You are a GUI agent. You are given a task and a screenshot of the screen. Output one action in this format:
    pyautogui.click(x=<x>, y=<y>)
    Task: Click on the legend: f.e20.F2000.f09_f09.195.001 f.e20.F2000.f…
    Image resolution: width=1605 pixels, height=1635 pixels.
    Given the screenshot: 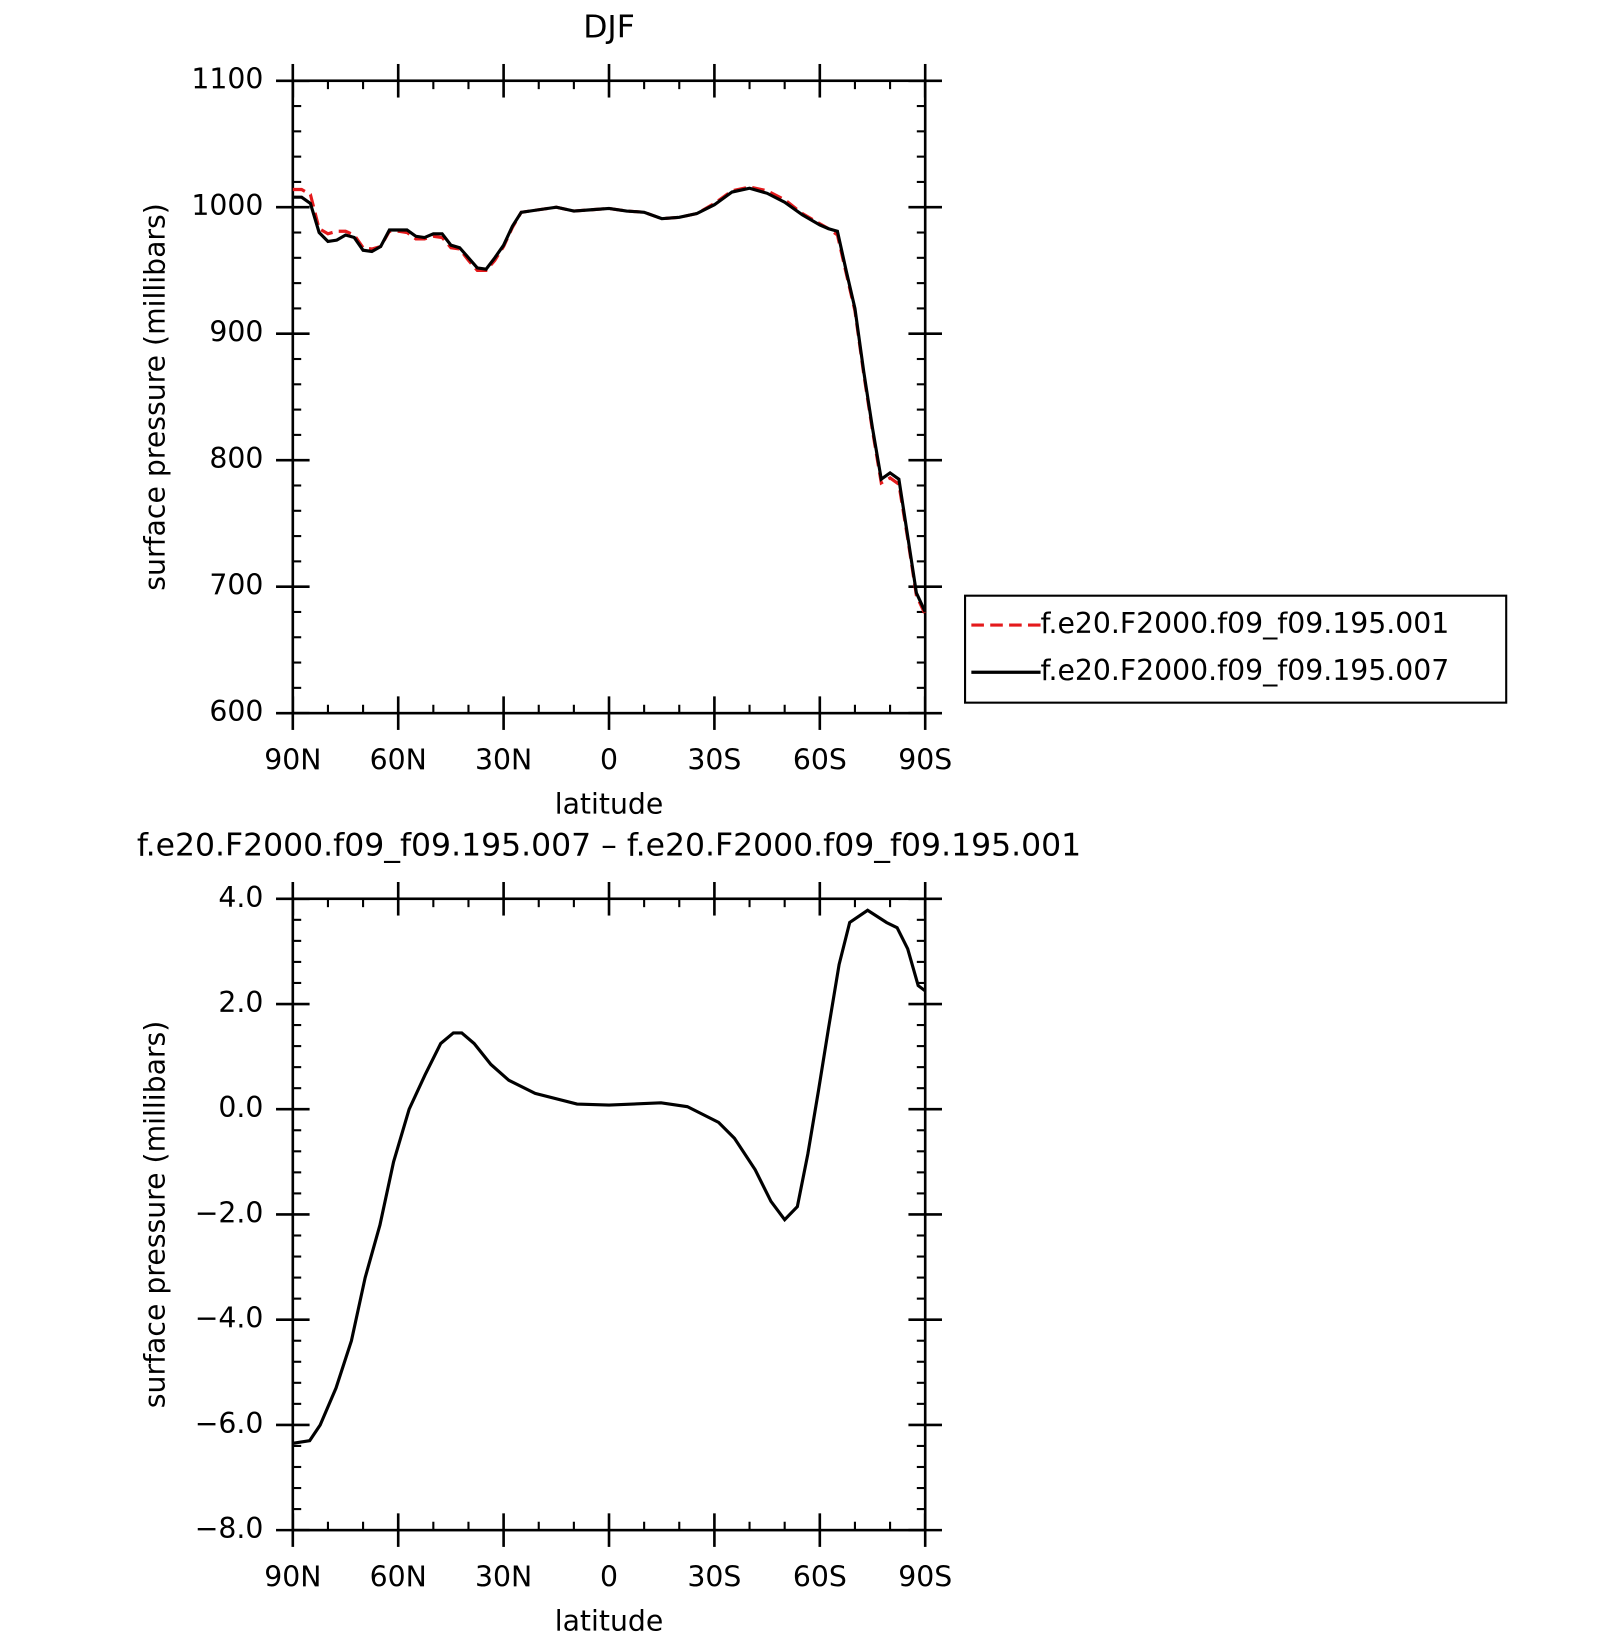 What is the action you would take?
    pyautogui.click(x=1236, y=649)
    